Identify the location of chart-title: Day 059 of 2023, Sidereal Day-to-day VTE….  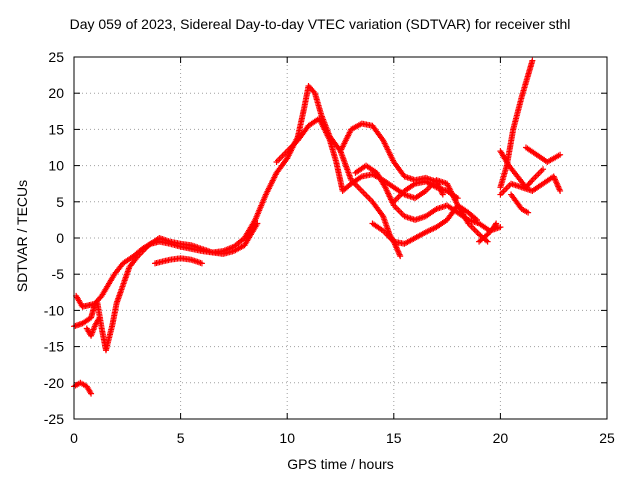
(320, 24).